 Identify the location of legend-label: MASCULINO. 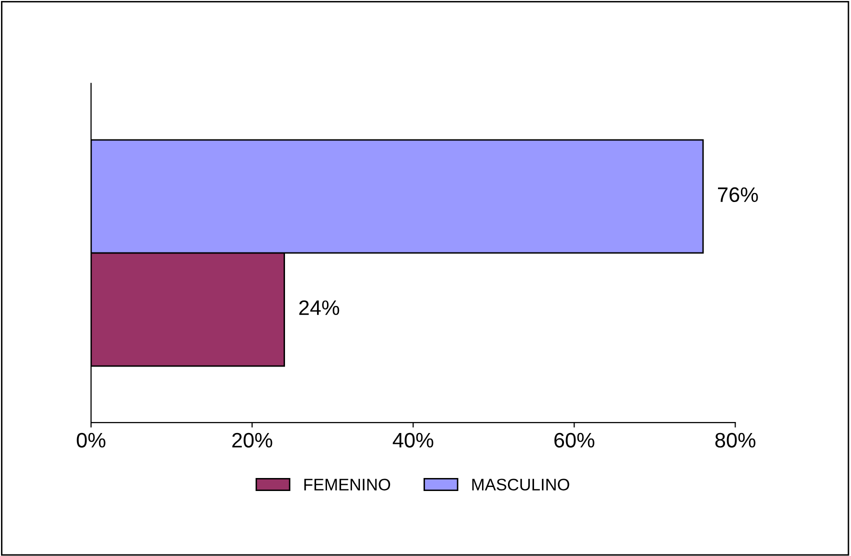
(521, 484).